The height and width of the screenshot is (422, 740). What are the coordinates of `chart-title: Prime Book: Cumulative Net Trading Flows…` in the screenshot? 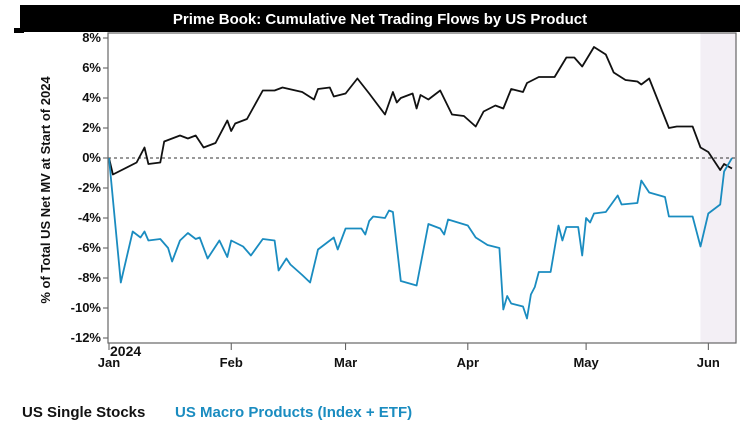 It's located at (380, 19).